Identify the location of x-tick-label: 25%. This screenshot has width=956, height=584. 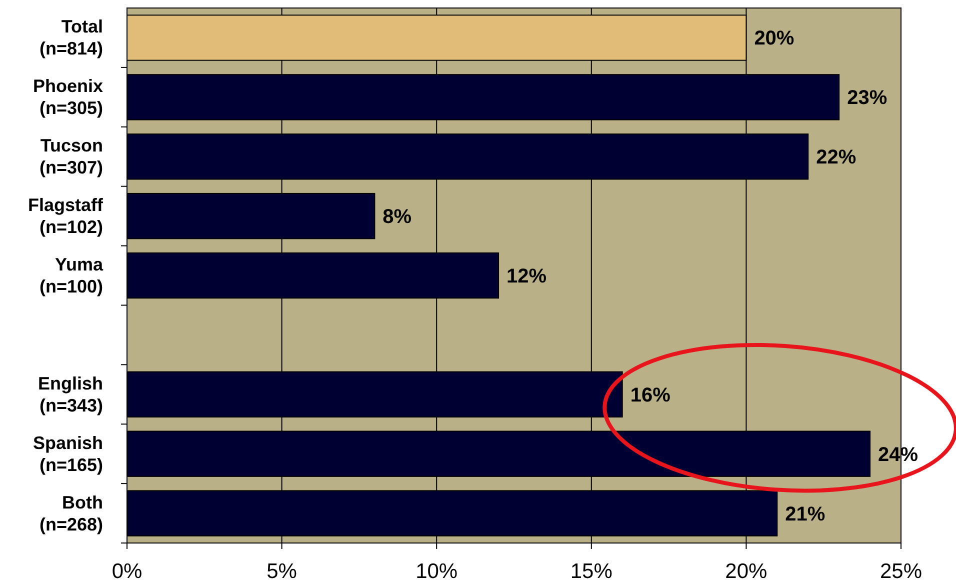
(901, 571).